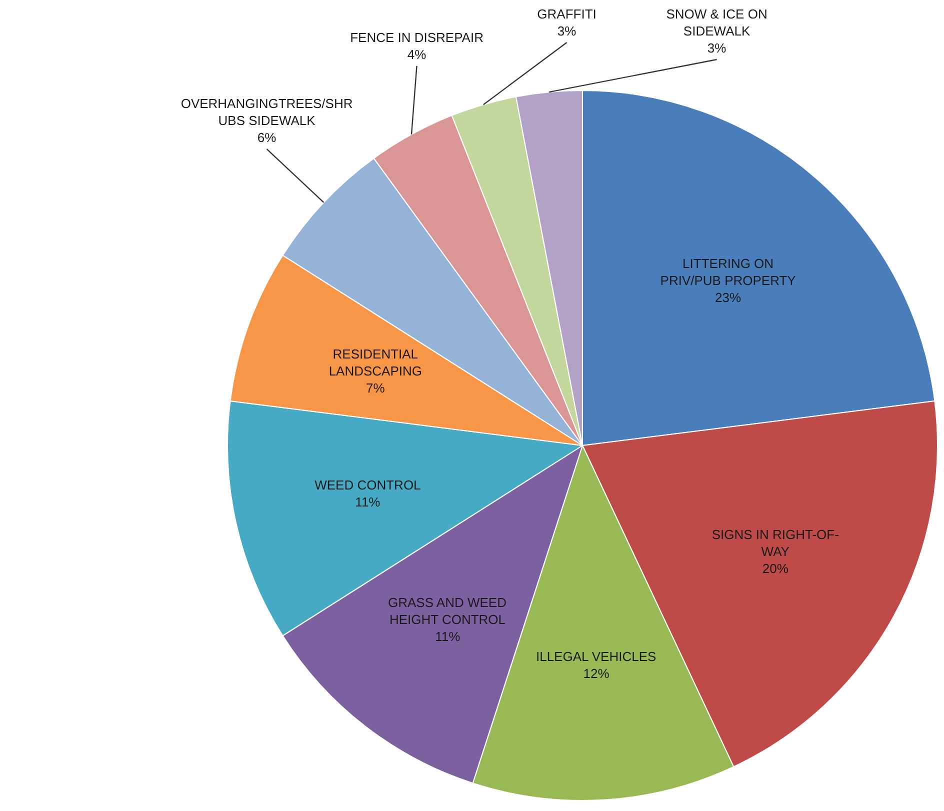 The height and width of the screenshot is (811, 944). What do you see at coordinates (267, 138) in the screenshot?
I see `data-label: 6%` at bounding box center [267, 138].